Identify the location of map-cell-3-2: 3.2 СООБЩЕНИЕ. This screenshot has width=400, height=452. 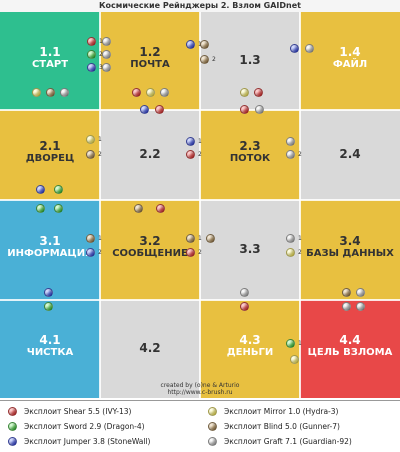
(150, 250).